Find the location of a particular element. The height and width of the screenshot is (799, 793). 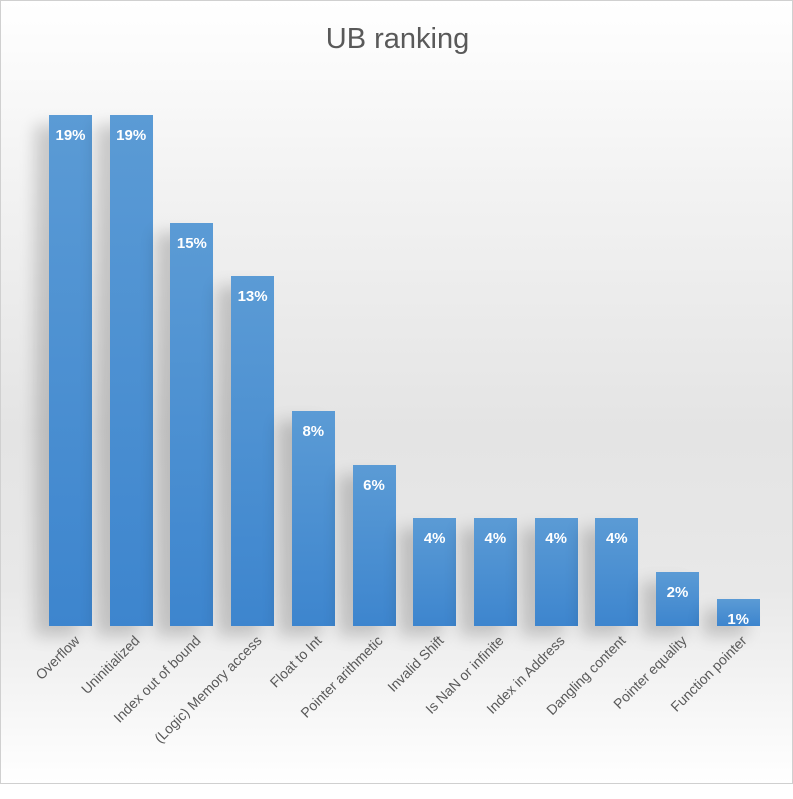

chart-title: UB ranking is located at coordinates (397, 39).